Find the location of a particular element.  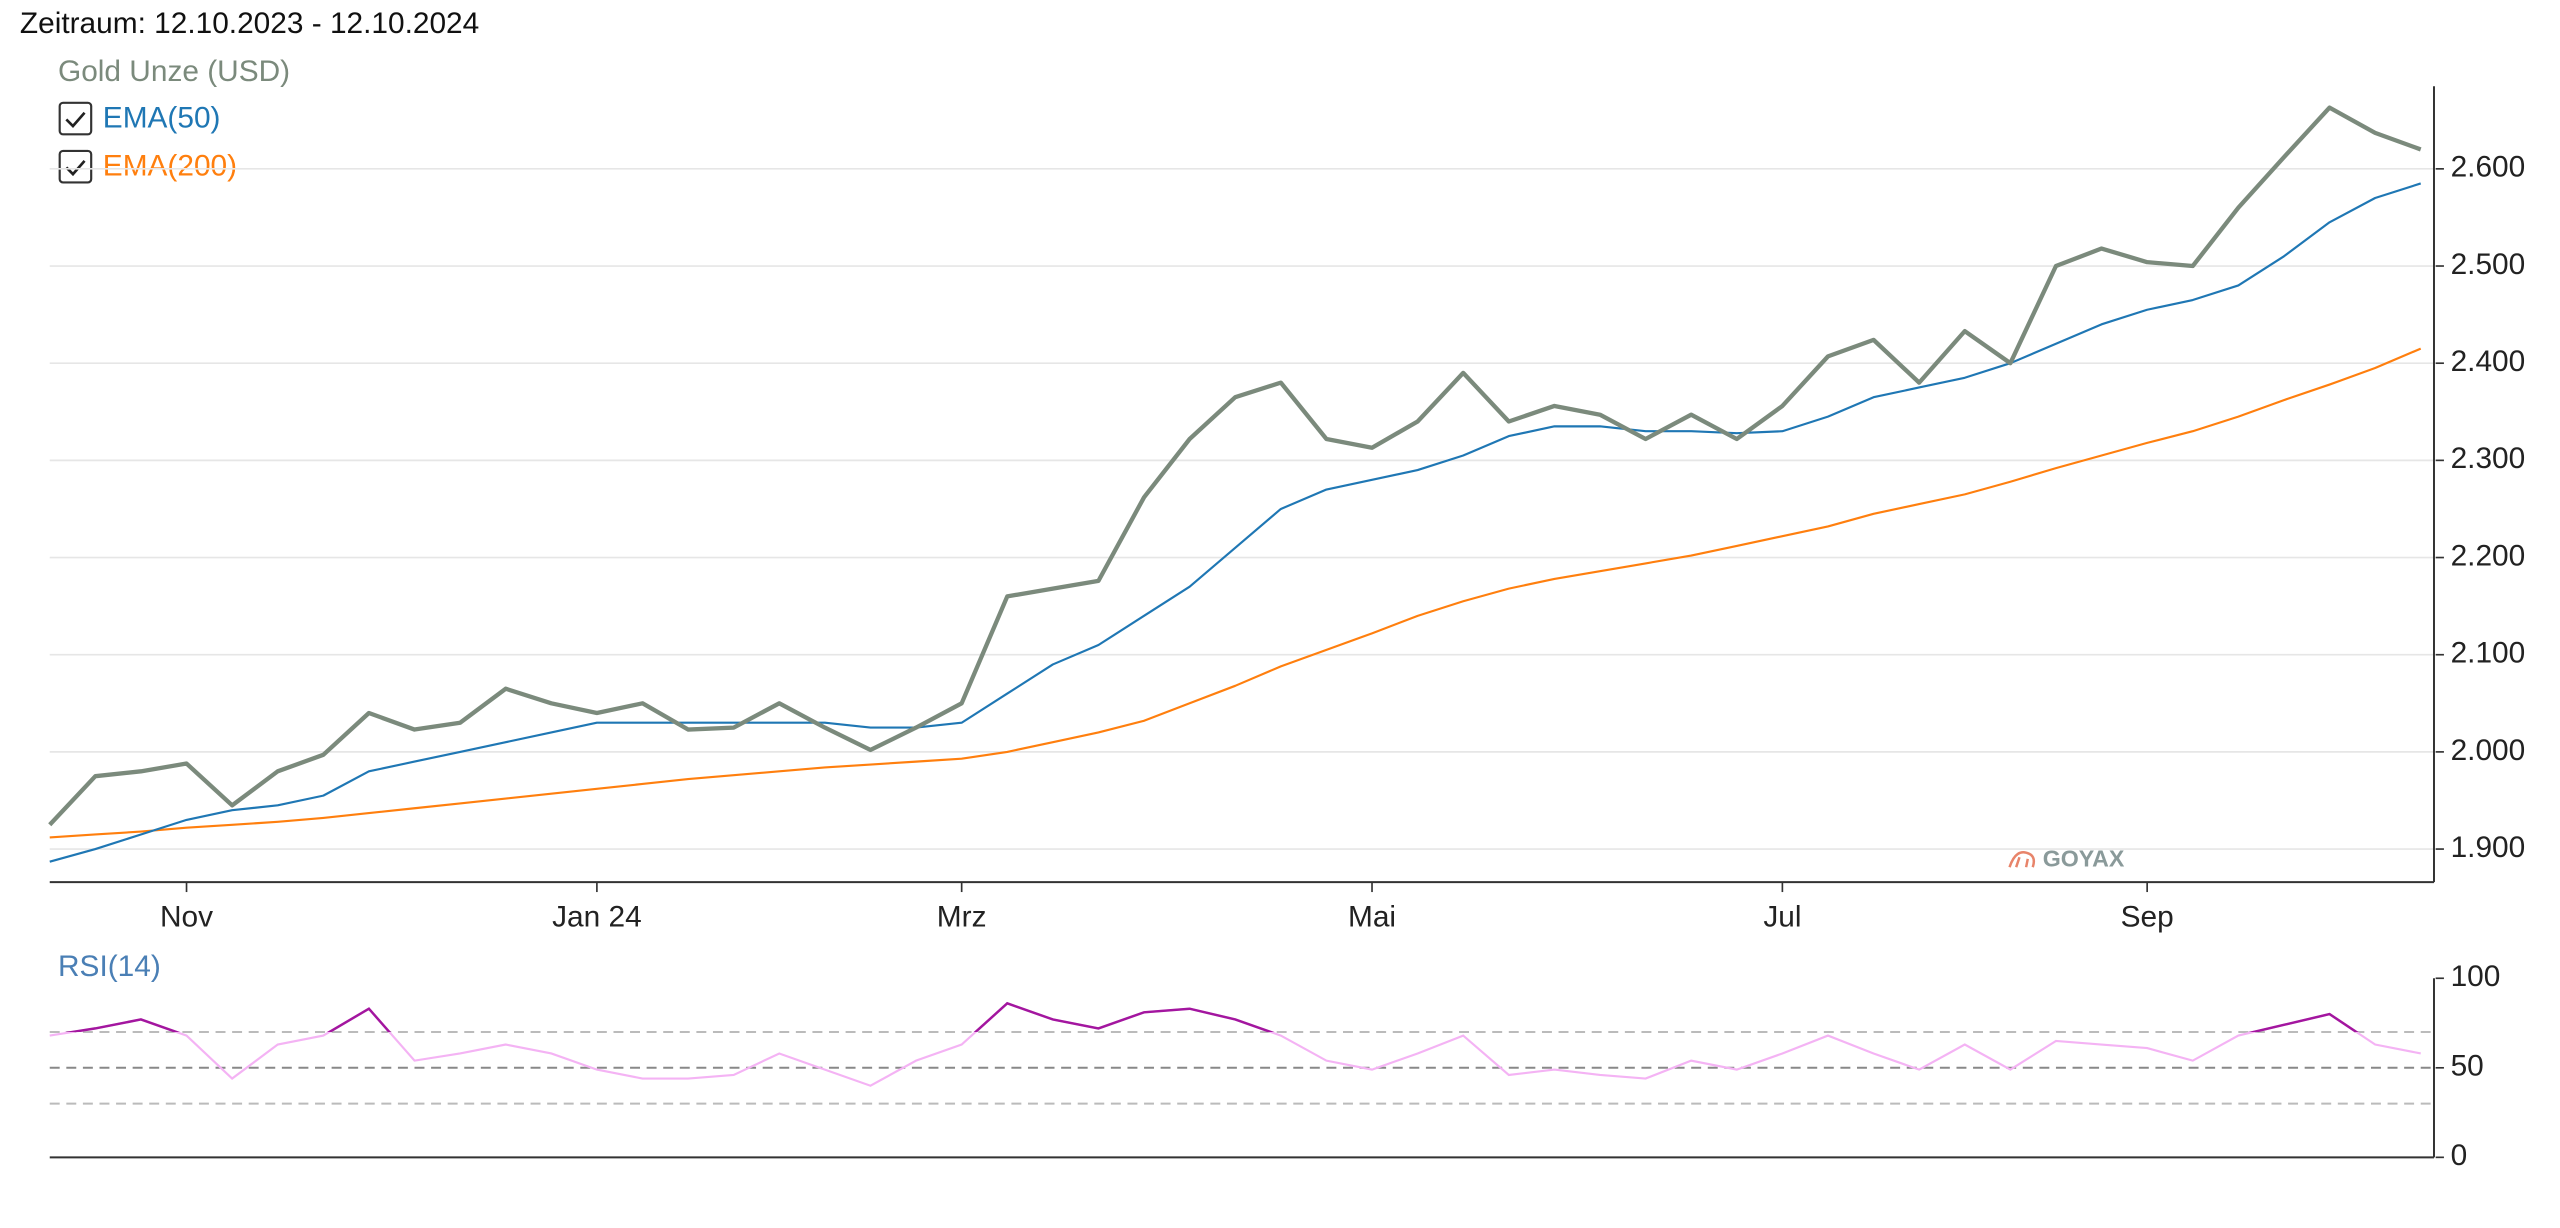

y-tick-label: 100 is located at coordinates (2476, 976).